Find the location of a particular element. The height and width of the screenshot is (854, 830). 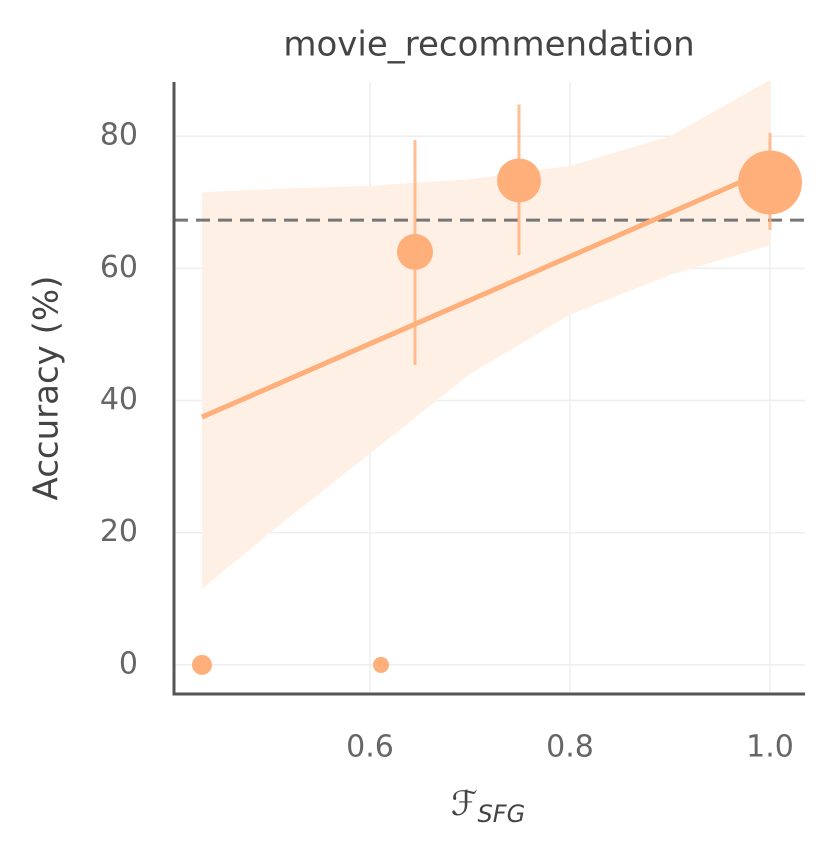

y-tick-label: 0 is located at coordinates (128, 663).